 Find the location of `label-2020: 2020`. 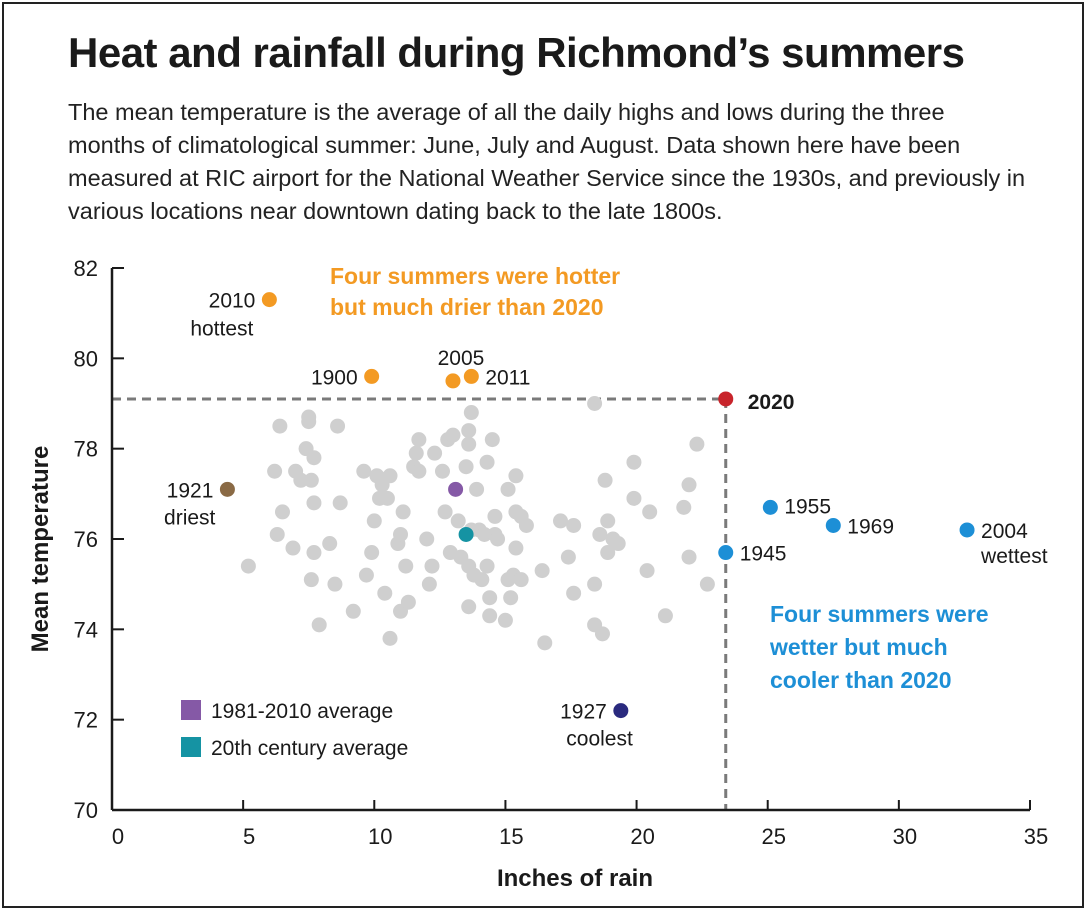

label-2020: 2020 is located at coordinates (771, 402).